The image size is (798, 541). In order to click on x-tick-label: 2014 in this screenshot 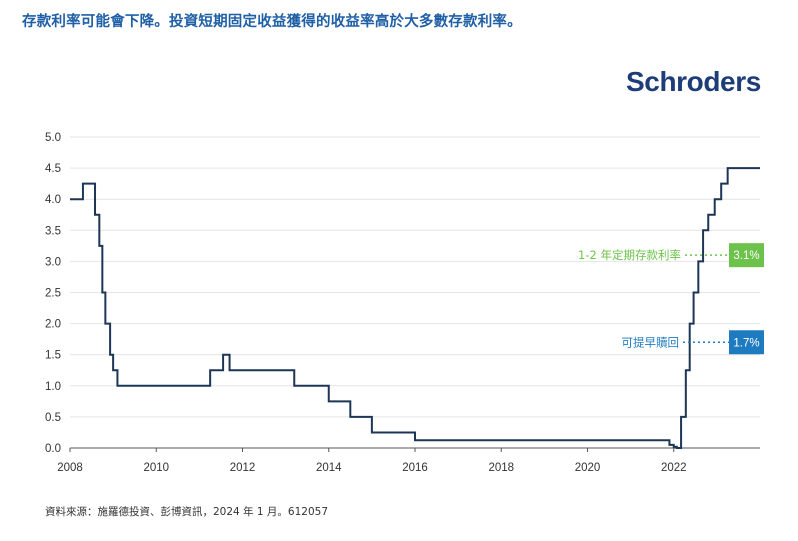, I will do `click(329, 468)`.